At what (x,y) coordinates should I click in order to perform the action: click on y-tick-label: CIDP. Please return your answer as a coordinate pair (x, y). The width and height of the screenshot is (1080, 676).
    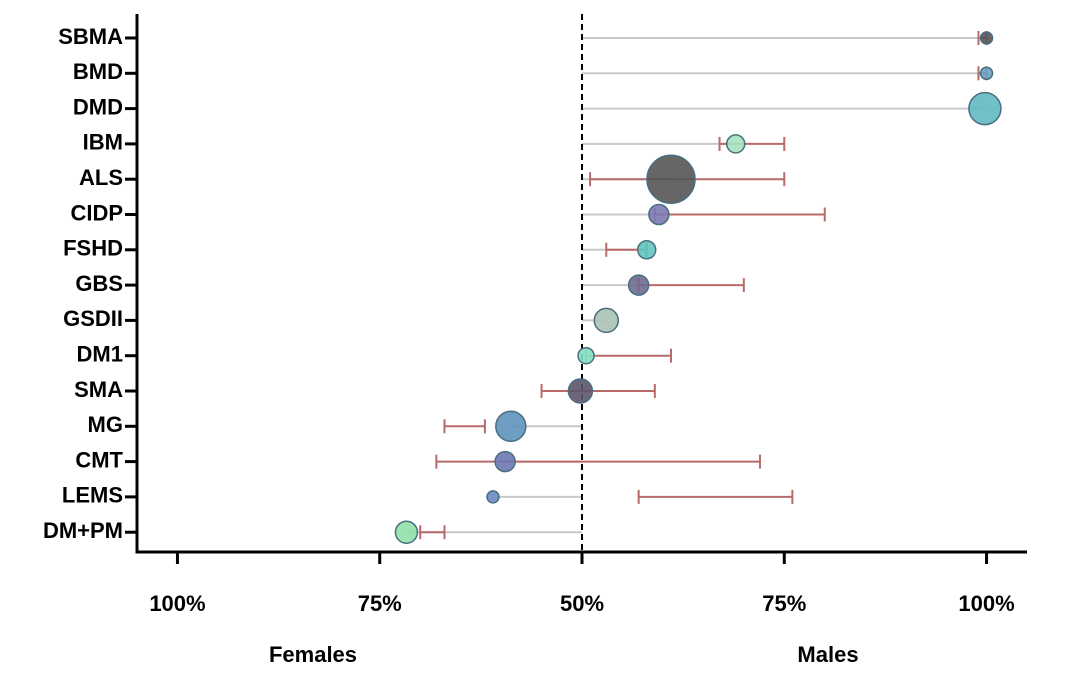
    Looking at the image, I should click on (96, 212).